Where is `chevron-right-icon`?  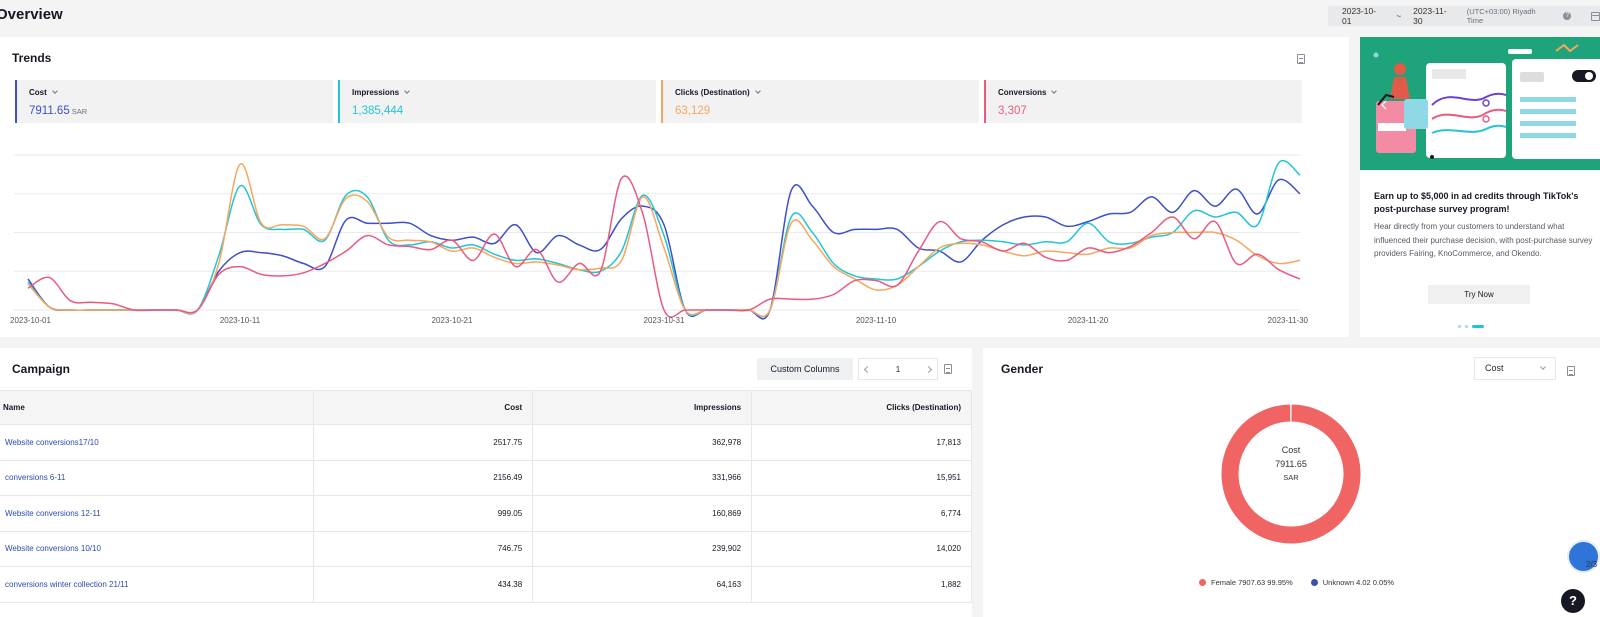 chevron-right-icon is located at coordinates (928, 369).